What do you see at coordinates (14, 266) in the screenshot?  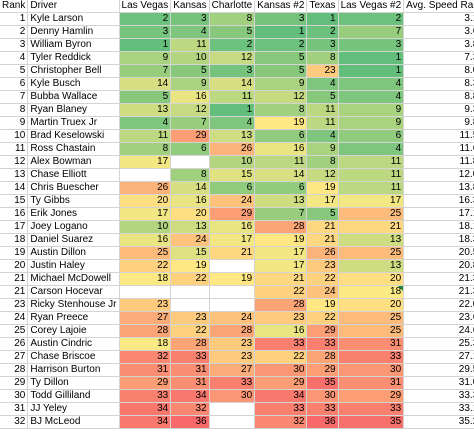 I see `rank-cell: 20` at bounding box center [14, 266].